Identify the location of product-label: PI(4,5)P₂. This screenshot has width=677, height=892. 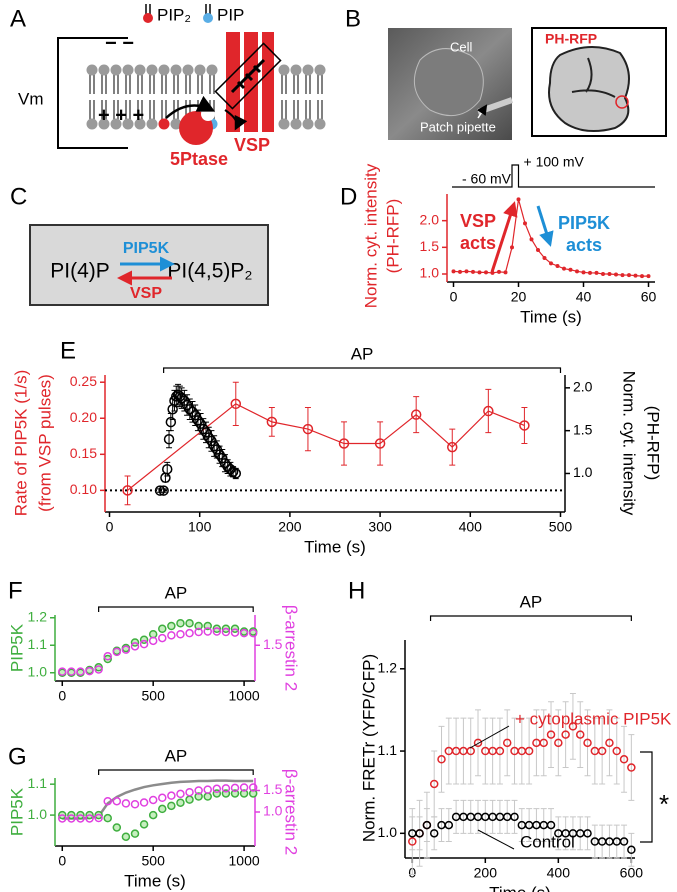
(209, 271).